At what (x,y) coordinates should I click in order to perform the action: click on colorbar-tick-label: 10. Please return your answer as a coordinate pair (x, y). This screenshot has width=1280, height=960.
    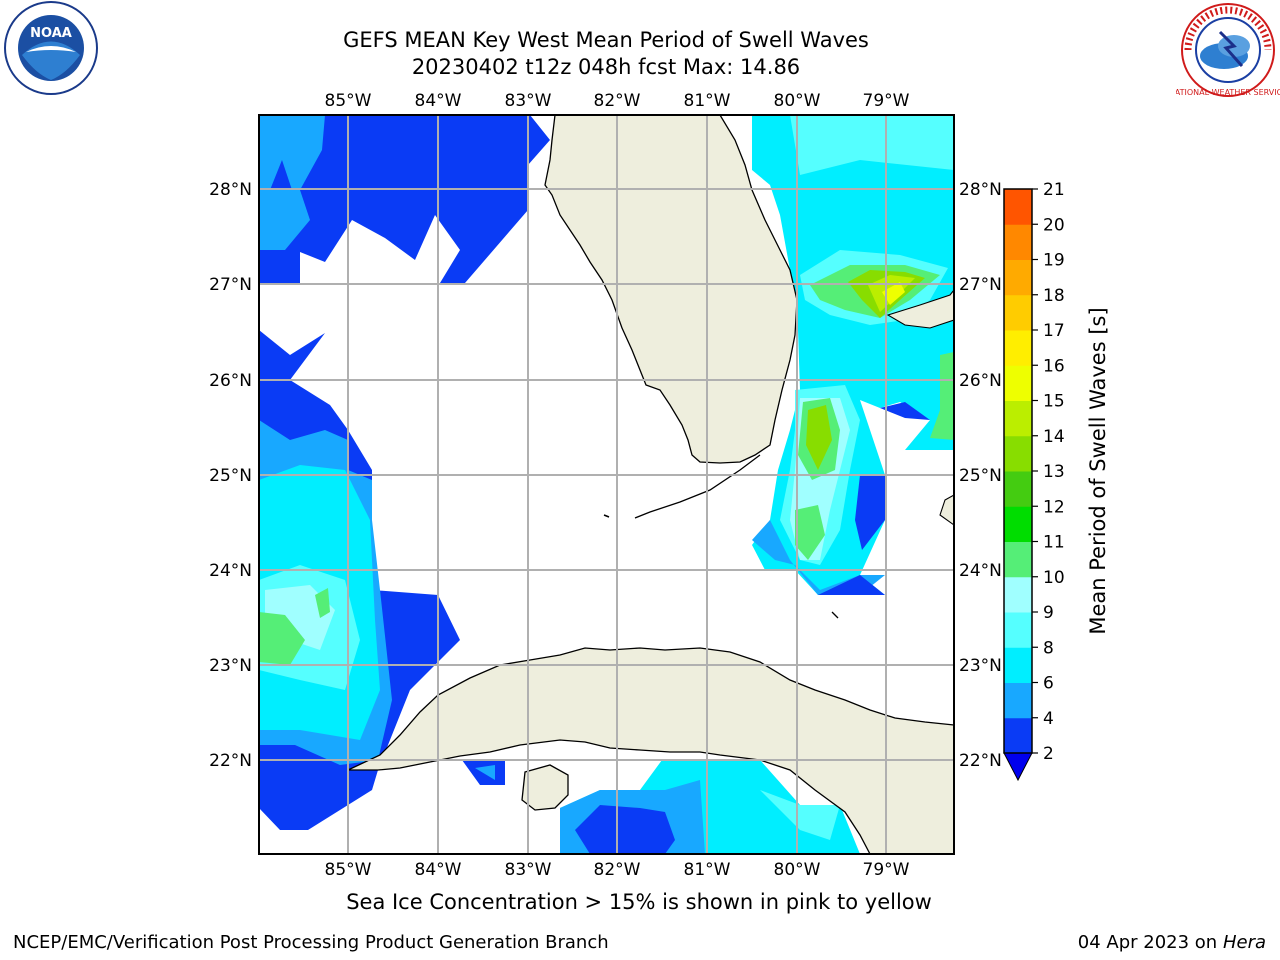
    Looking at the image, I should click on (1054, 578).